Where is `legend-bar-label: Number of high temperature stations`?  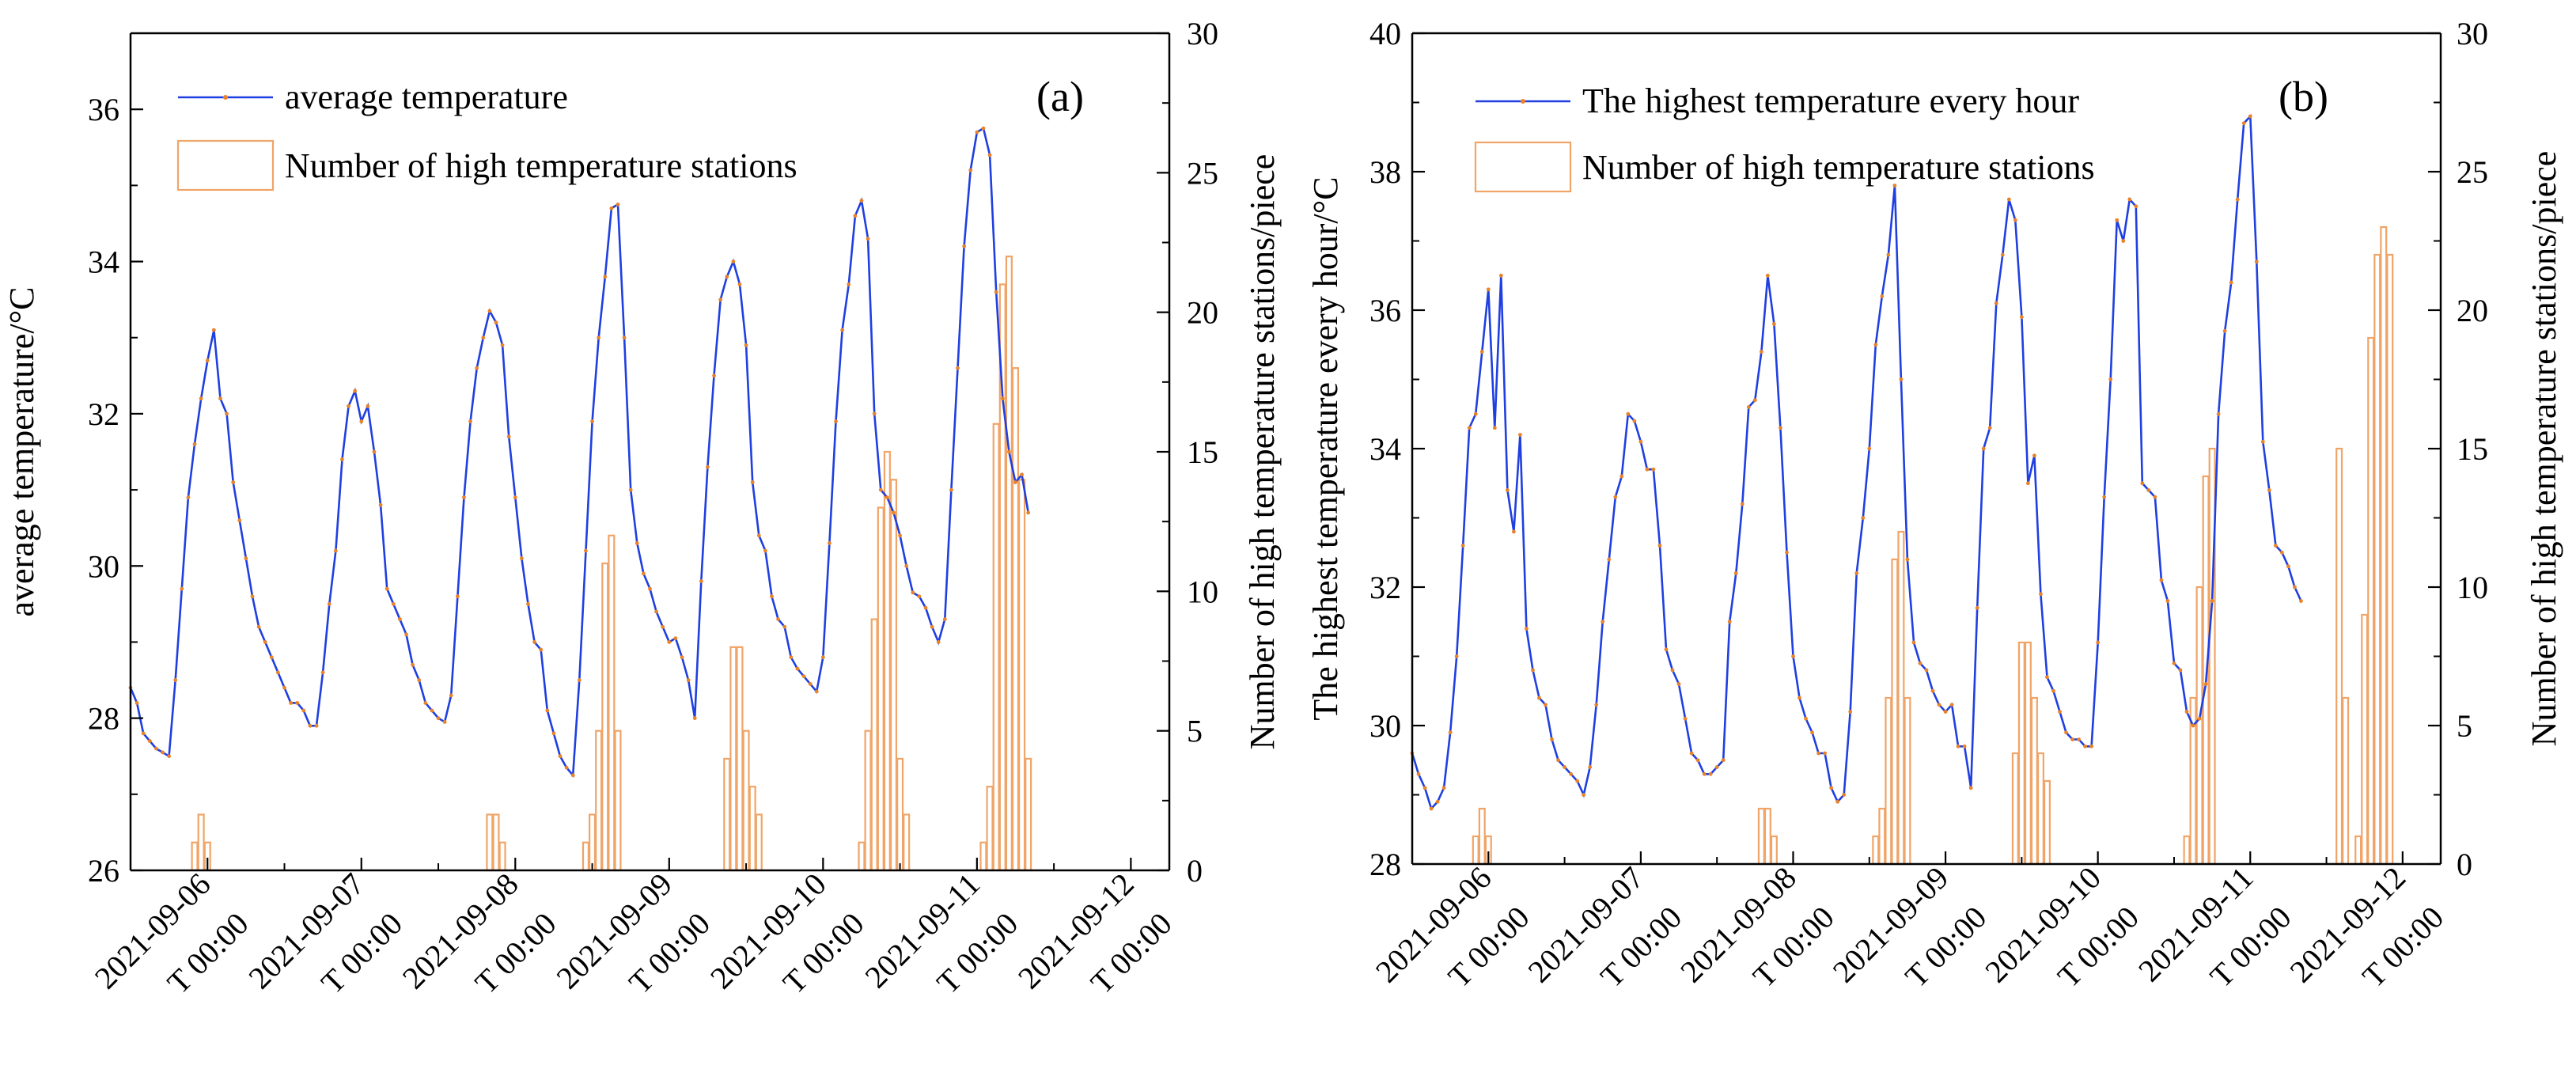 legend-bar-label: Number of high temperature stations is located at coordinates (541, 165).